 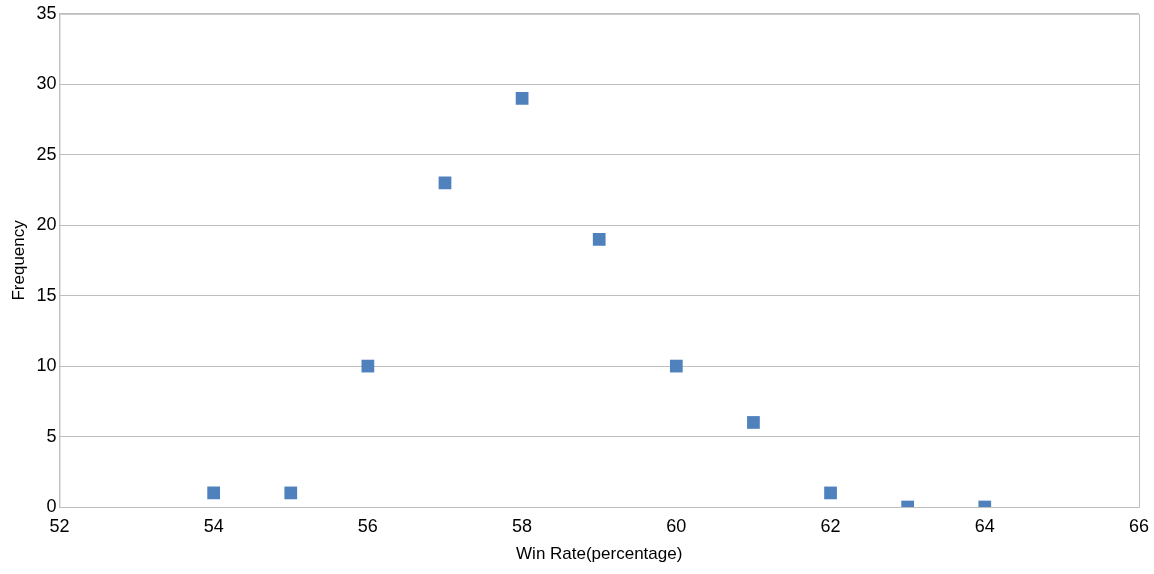 I want to click on y-tick-label: 5, so click(x=51, y=435).